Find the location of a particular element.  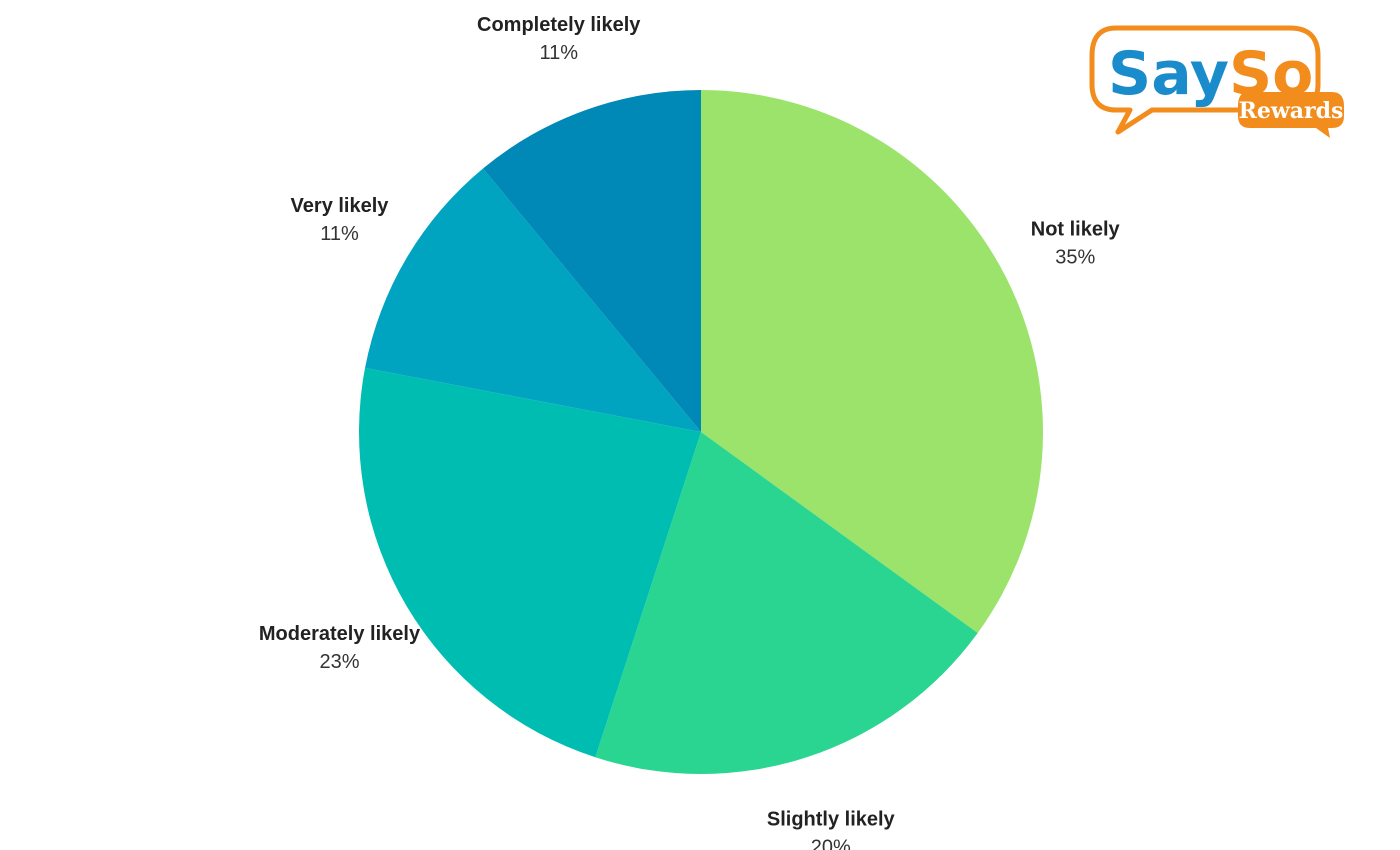

sayso-rewards-logo: SaySo Rewards is located at coordinates (1216, 81).